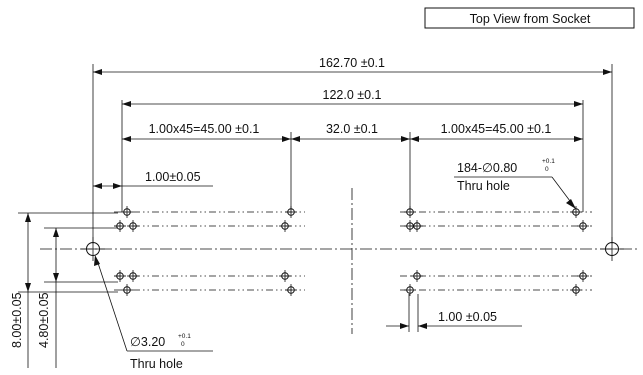 Image resolution: width=643 pixels, height=375 pixels. I want to click on view-label: Top View from Socket, so click(530, 19).